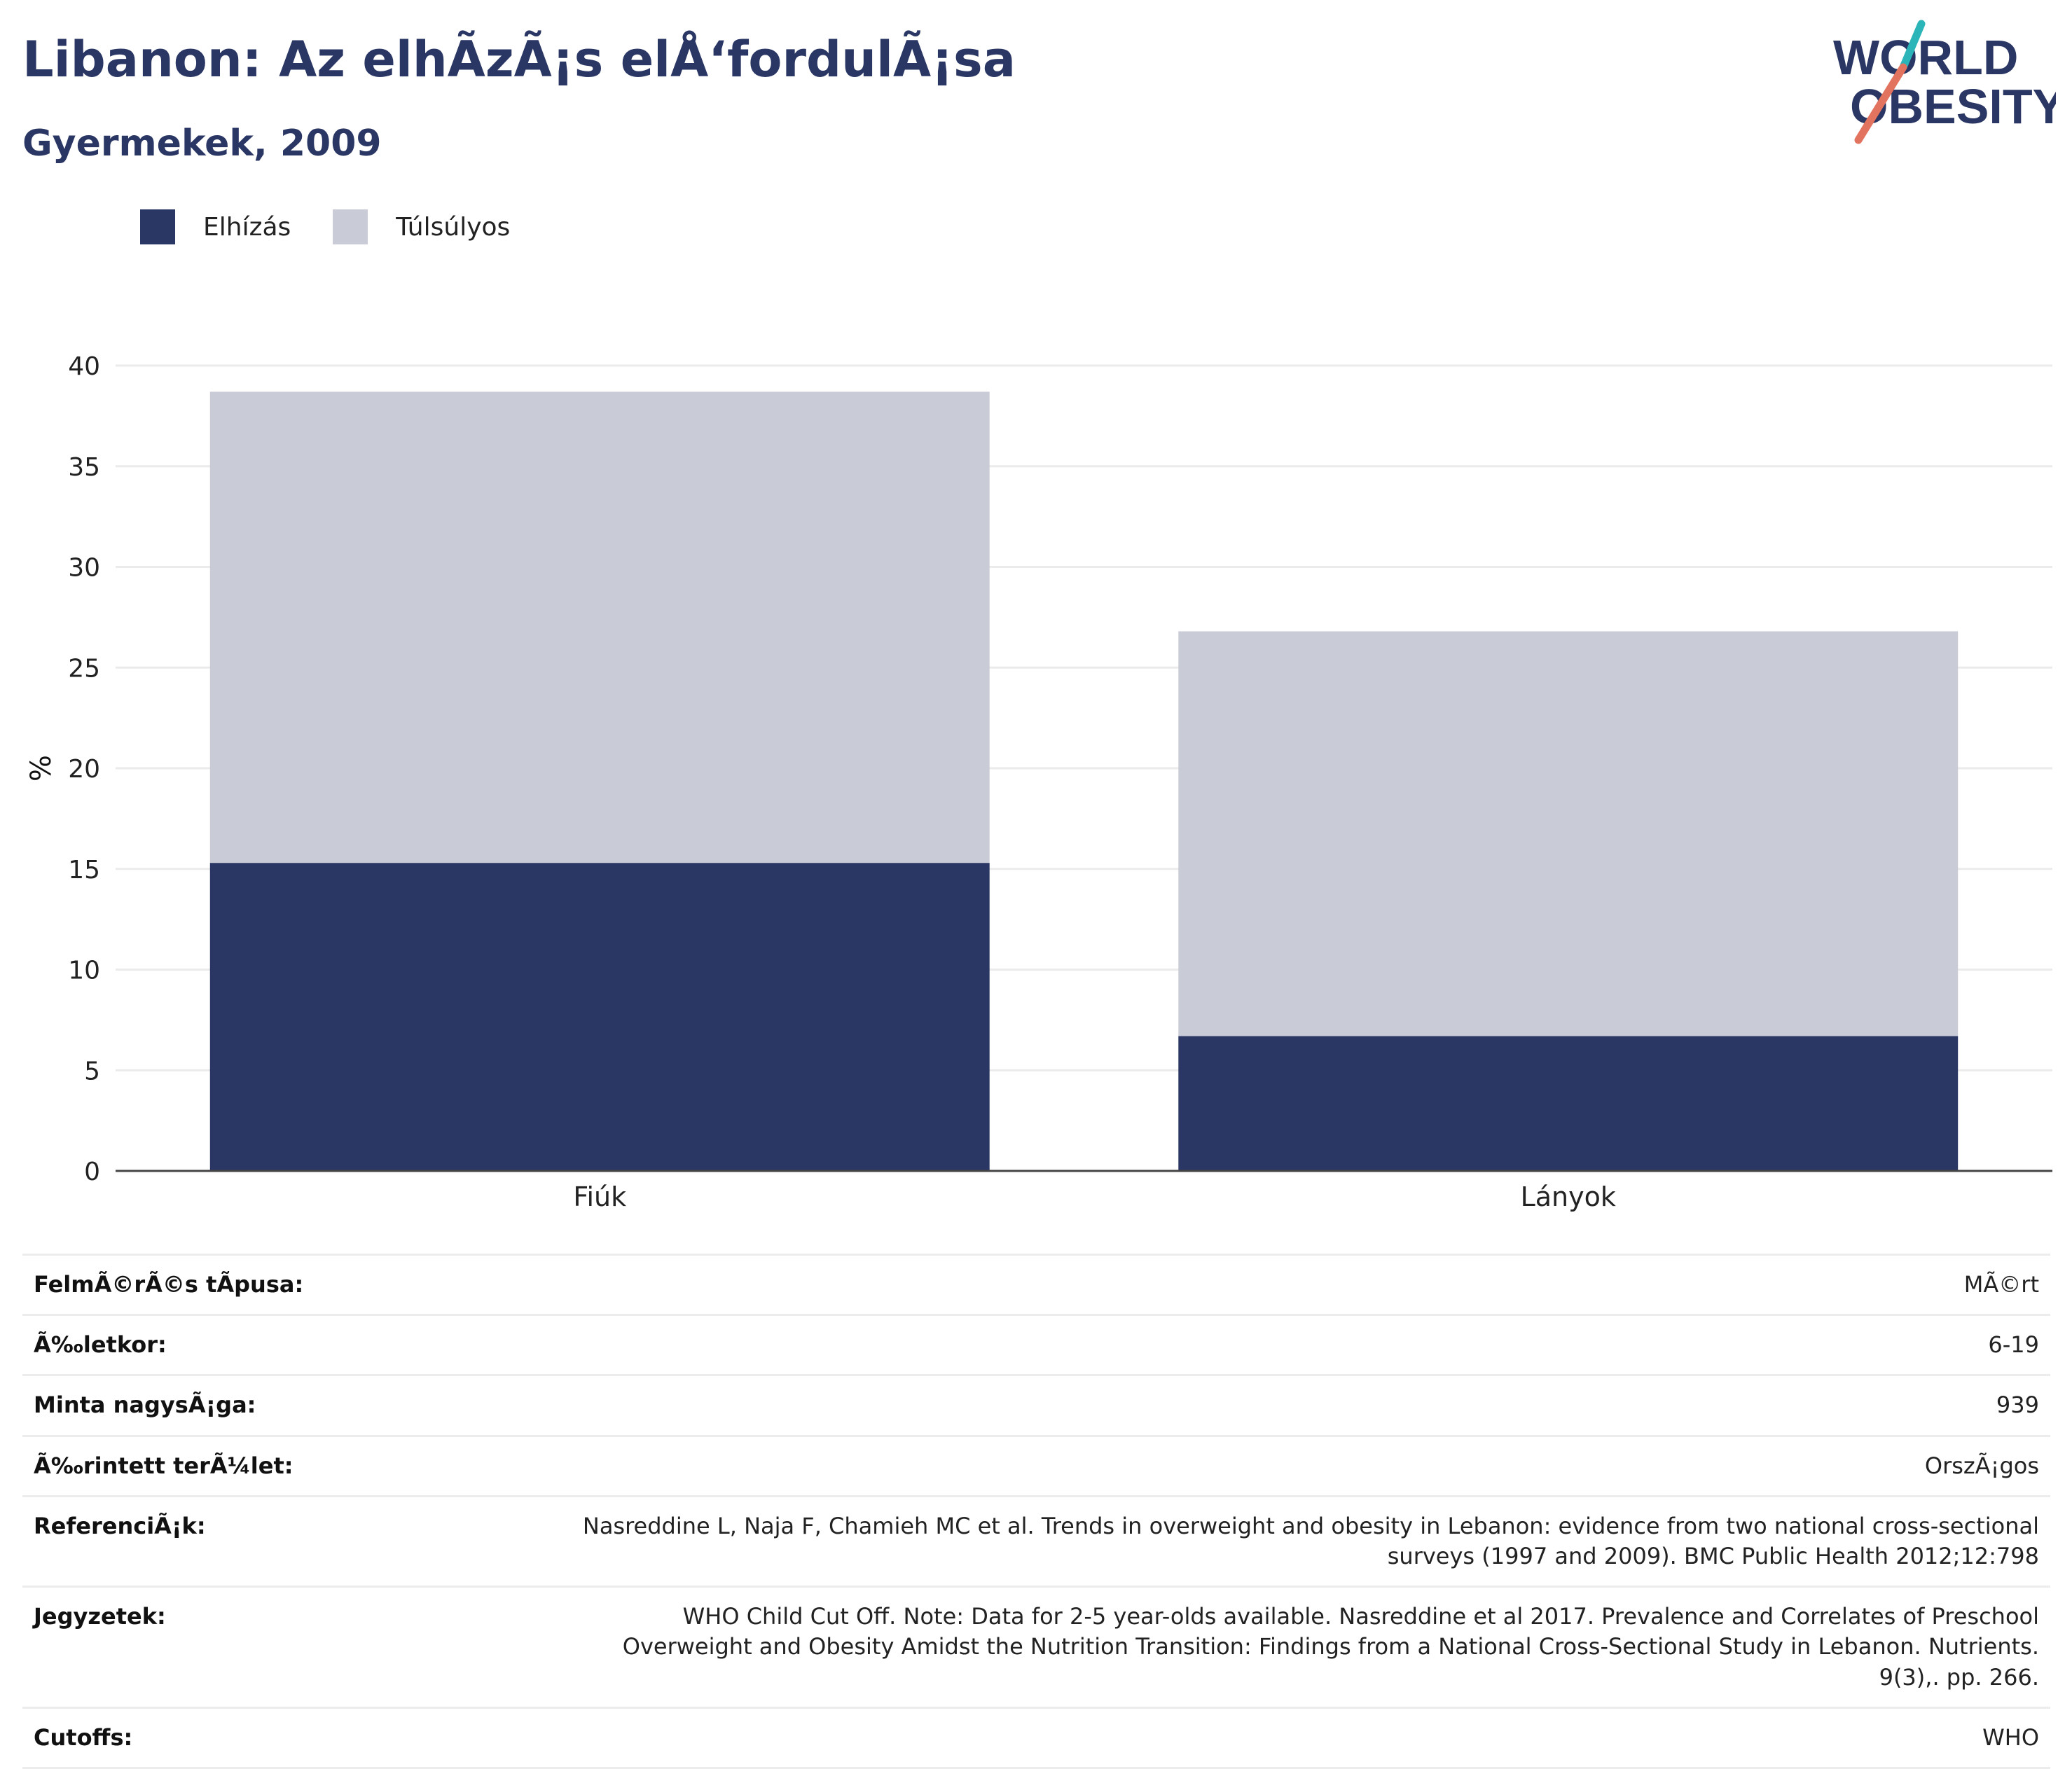  I want to click on x-tick-label: Lányok, so click(1569, 1197).